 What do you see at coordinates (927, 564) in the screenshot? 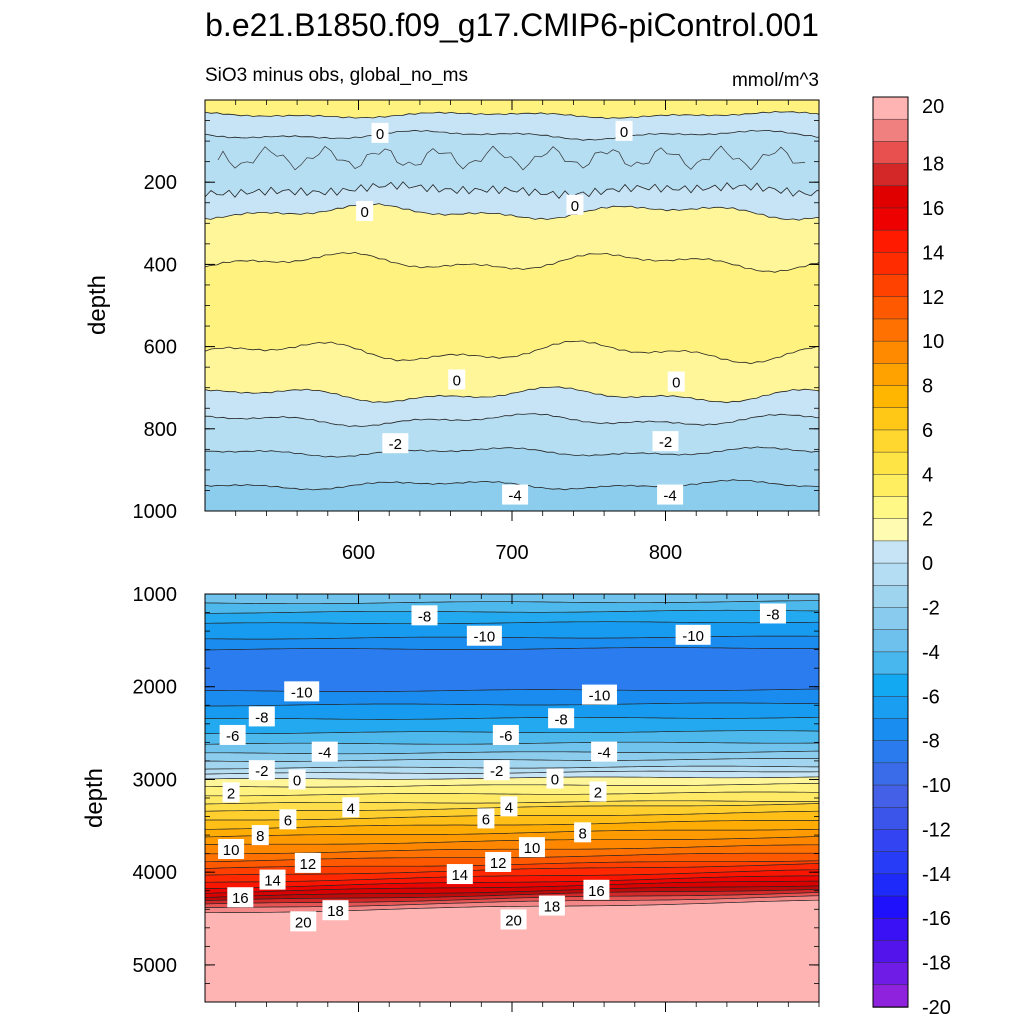
I see `colorbar-label: 0` at bounding box center [927, 564].